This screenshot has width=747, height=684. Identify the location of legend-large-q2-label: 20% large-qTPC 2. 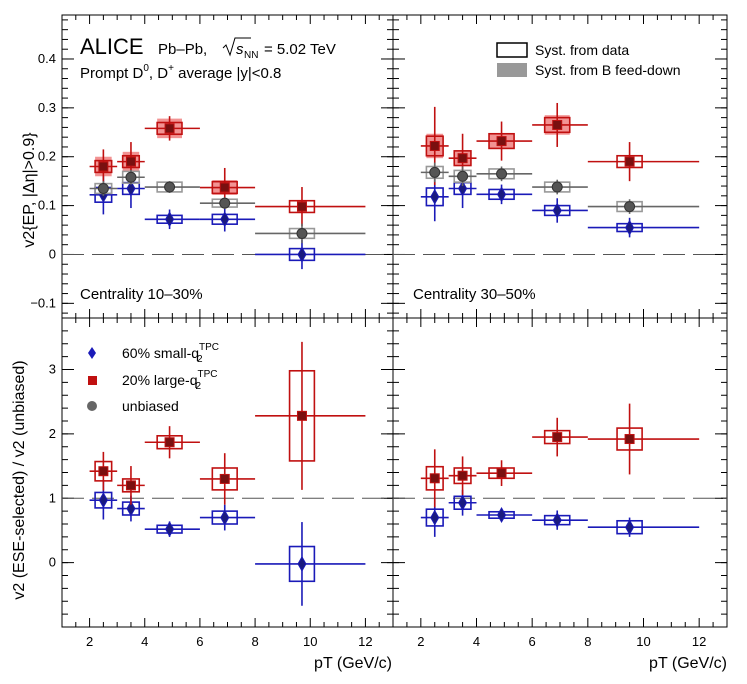
(170, 380).